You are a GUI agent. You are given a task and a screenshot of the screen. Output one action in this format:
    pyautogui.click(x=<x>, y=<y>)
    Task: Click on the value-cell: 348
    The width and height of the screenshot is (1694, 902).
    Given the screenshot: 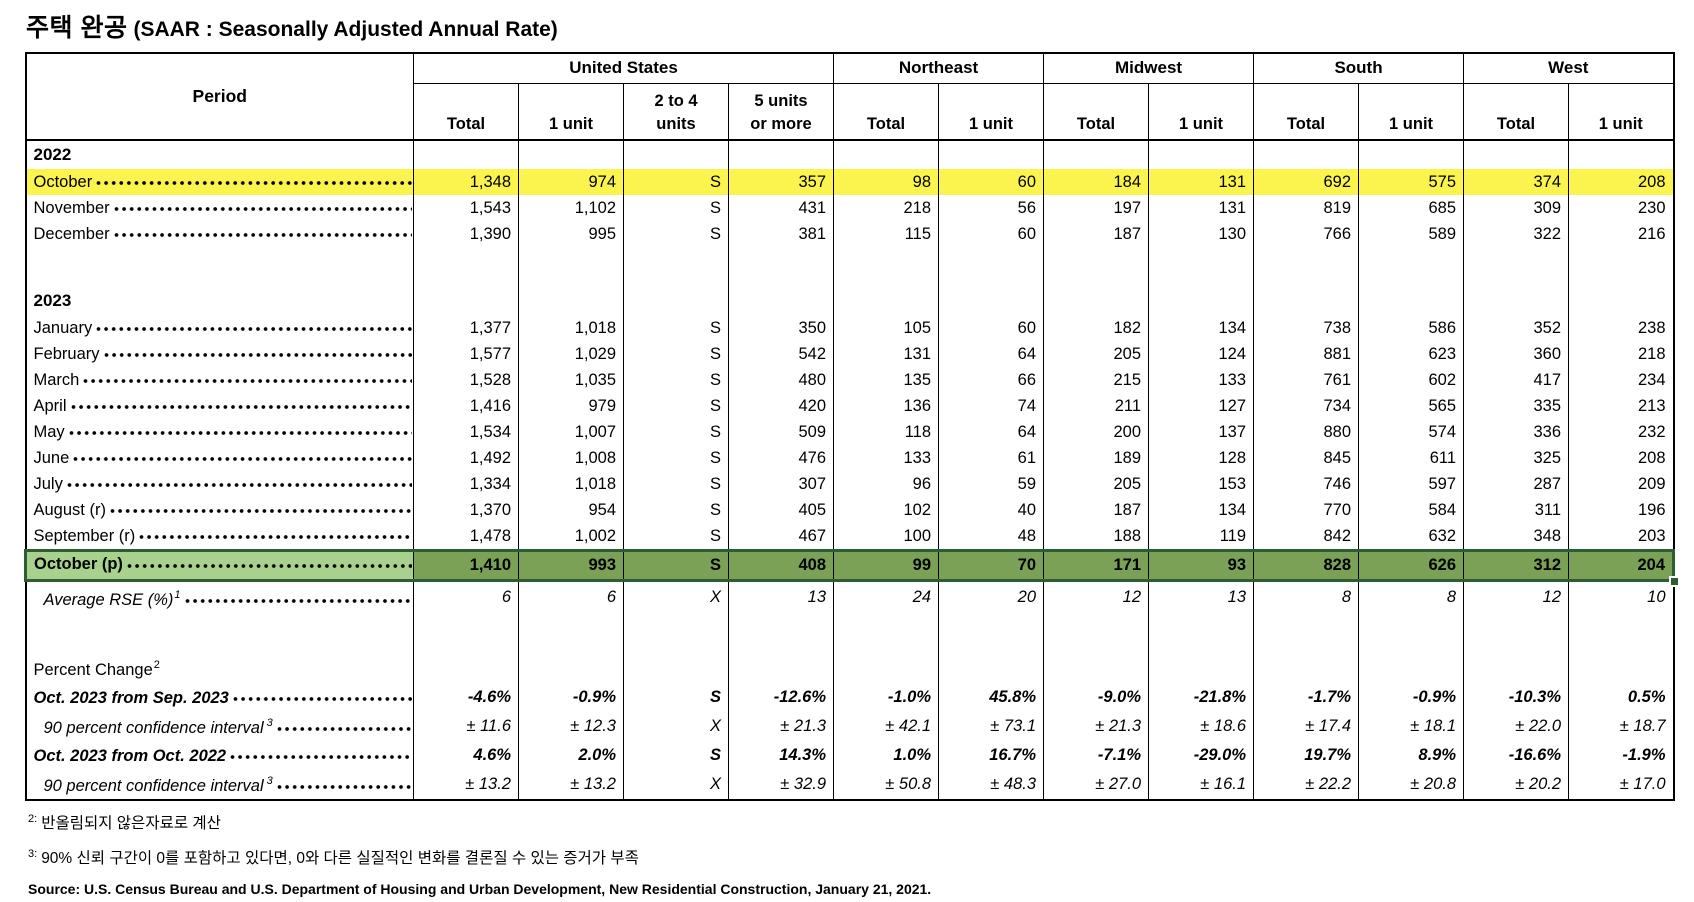 What is the action you would take?
    pyautogui.click(x=1516, y=537)
    